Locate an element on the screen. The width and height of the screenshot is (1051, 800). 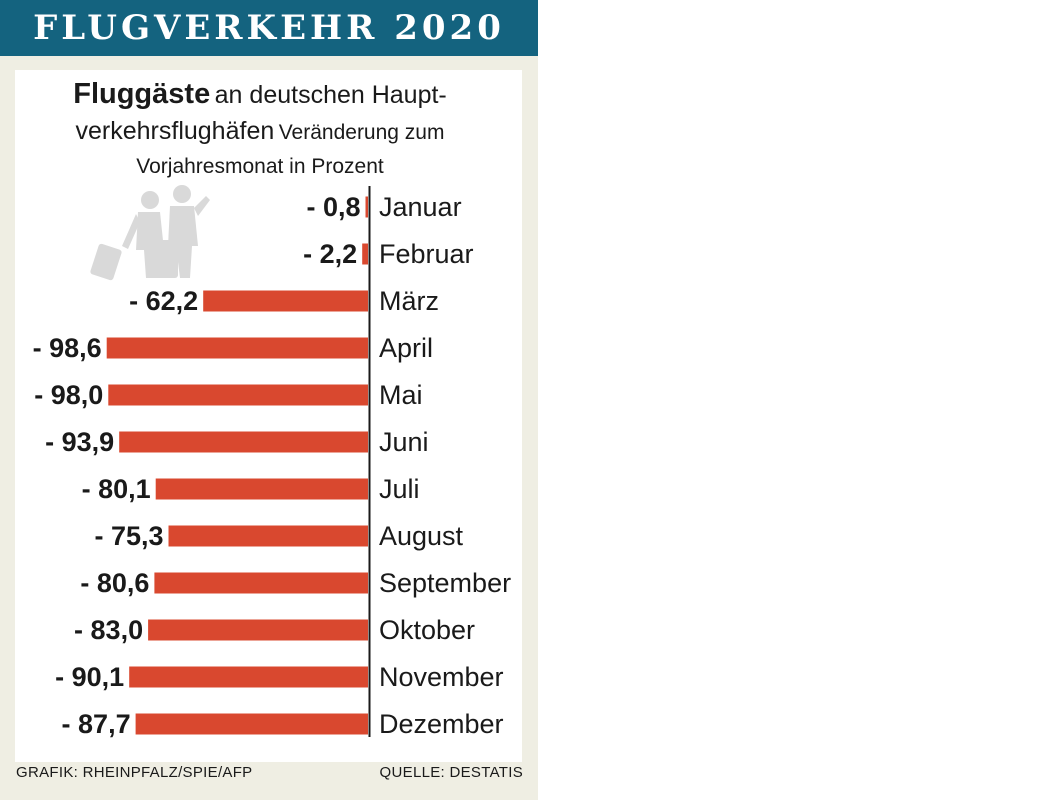
title-line2-big: verkehrsflughäfen is located at coordinates (175, 131).